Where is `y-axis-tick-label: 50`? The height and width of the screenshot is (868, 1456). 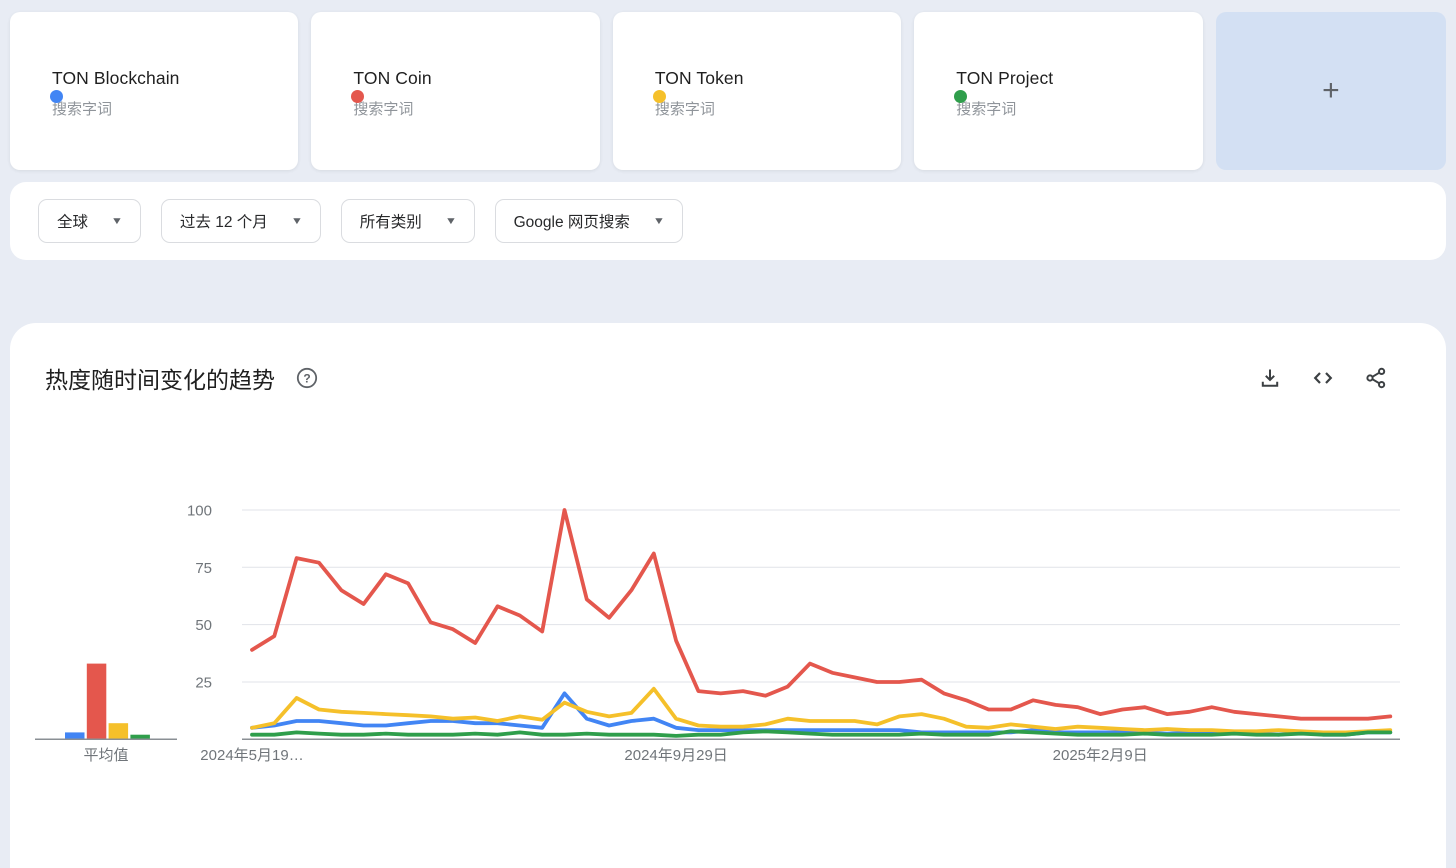 y-axis-tick-label: 50 is located at coordinates (203, 625).